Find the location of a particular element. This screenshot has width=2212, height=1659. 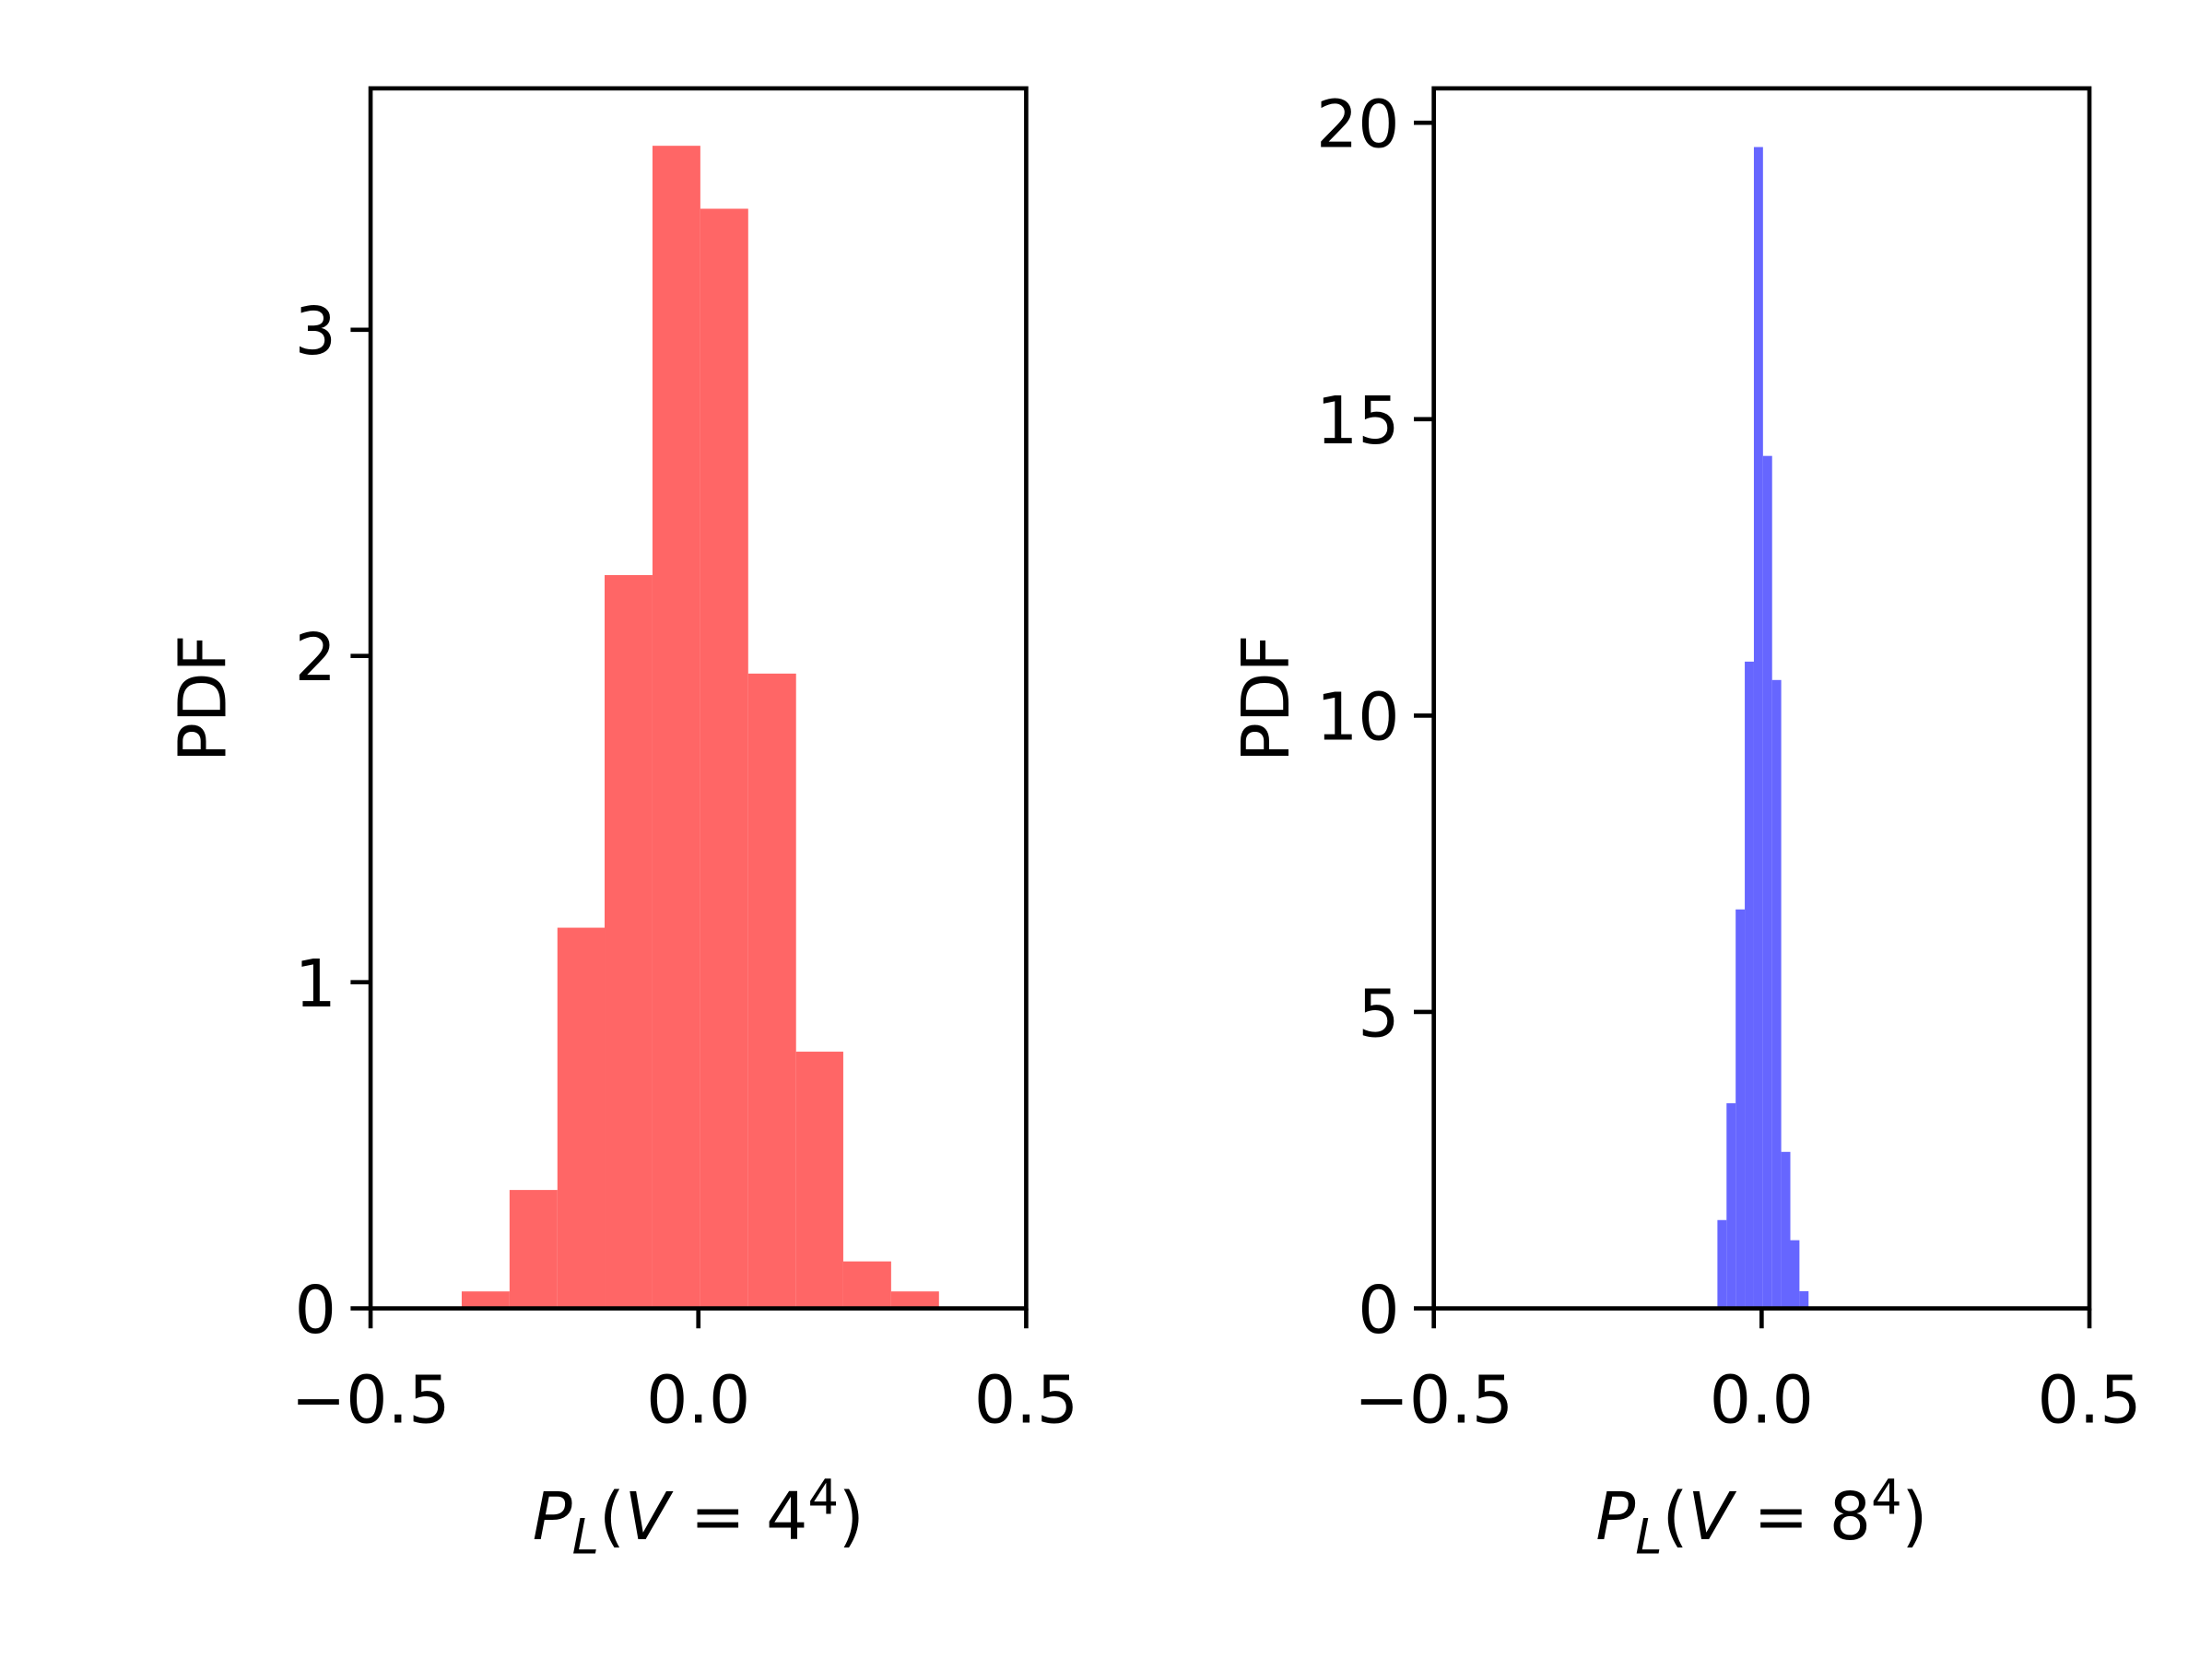

y-tick-label: 10 is located at coordinates (1358, 717).